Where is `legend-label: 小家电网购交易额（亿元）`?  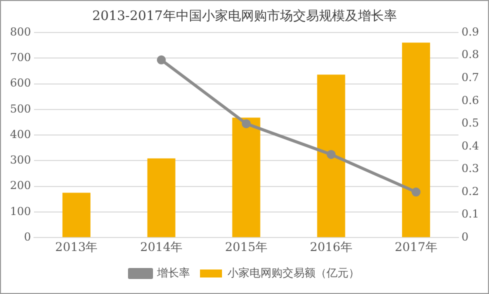
legend-label: 小家电网购交易额（亿元） is located at coordinates (294, 273).